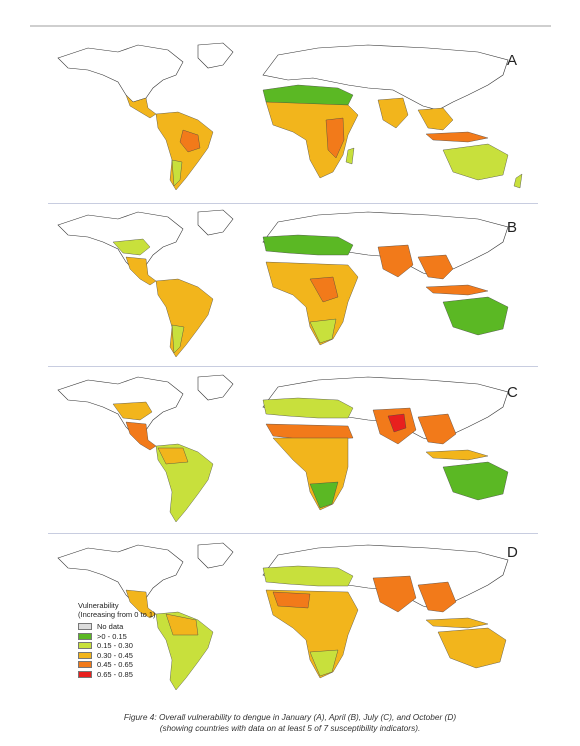 The height and width of the screenshot is (746, 580). I want to click on panel-label-c: C, so click(512, 392).